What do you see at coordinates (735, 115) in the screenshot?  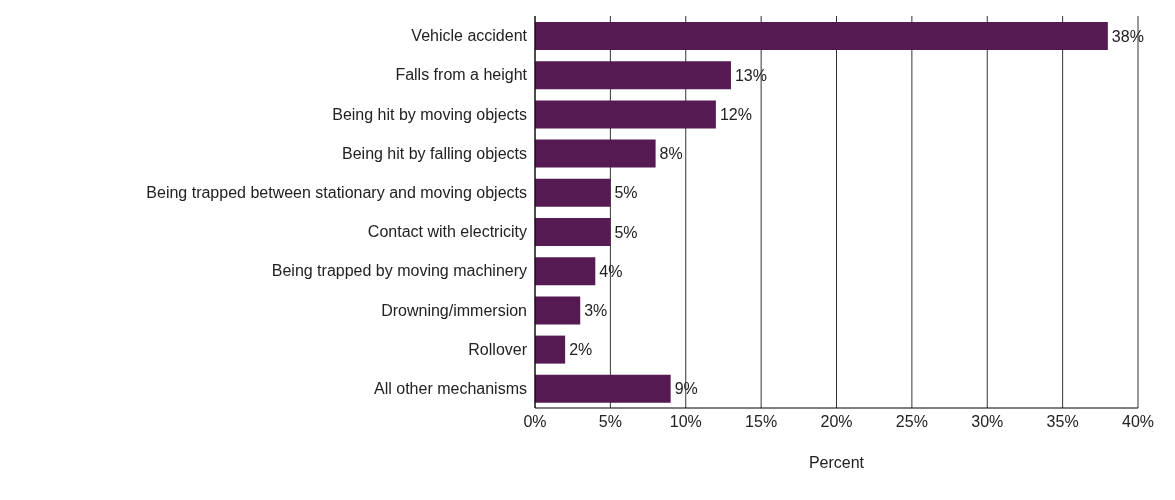 I see `data-label: 12%` at bounding box center [735, 115].